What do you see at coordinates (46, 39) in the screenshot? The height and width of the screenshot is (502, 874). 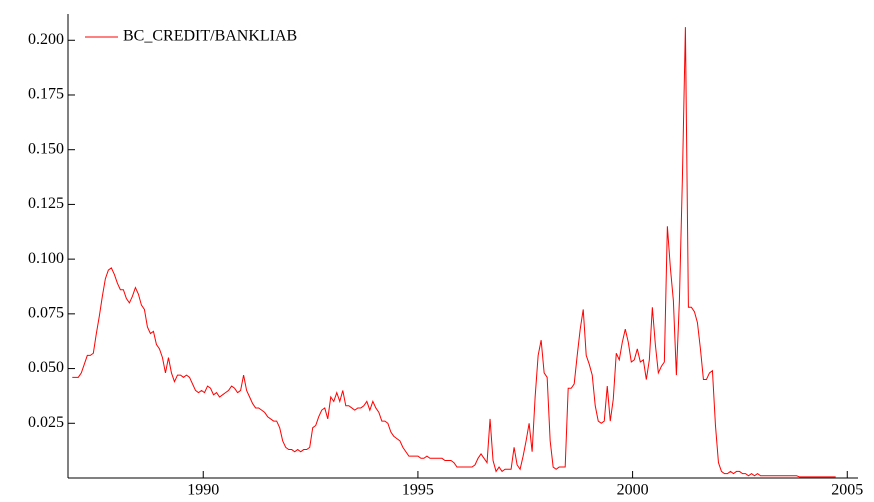 I see `y-tick-label: 0.200` at bounding box center [46, 39].